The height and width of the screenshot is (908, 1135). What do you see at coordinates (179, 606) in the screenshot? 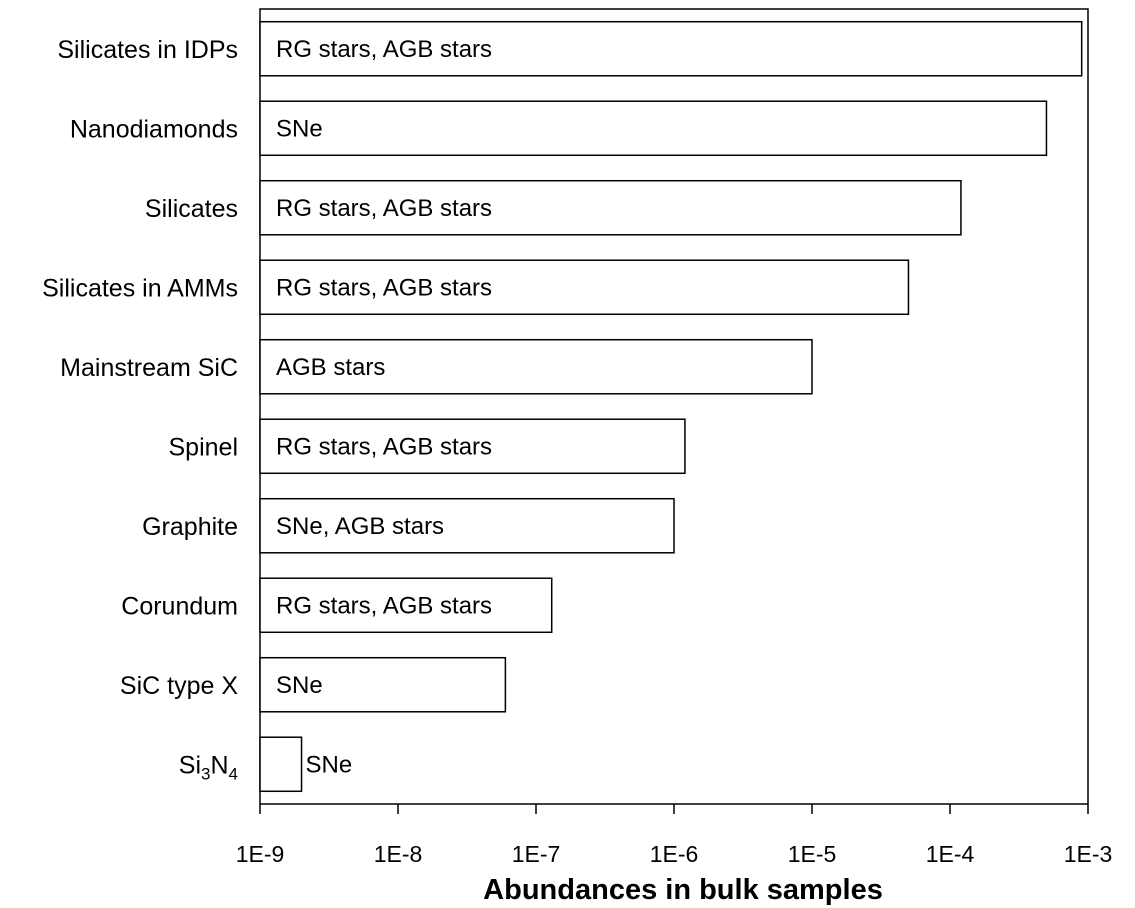
I see `category-label: Corundum` at bounding box center [179, 606].